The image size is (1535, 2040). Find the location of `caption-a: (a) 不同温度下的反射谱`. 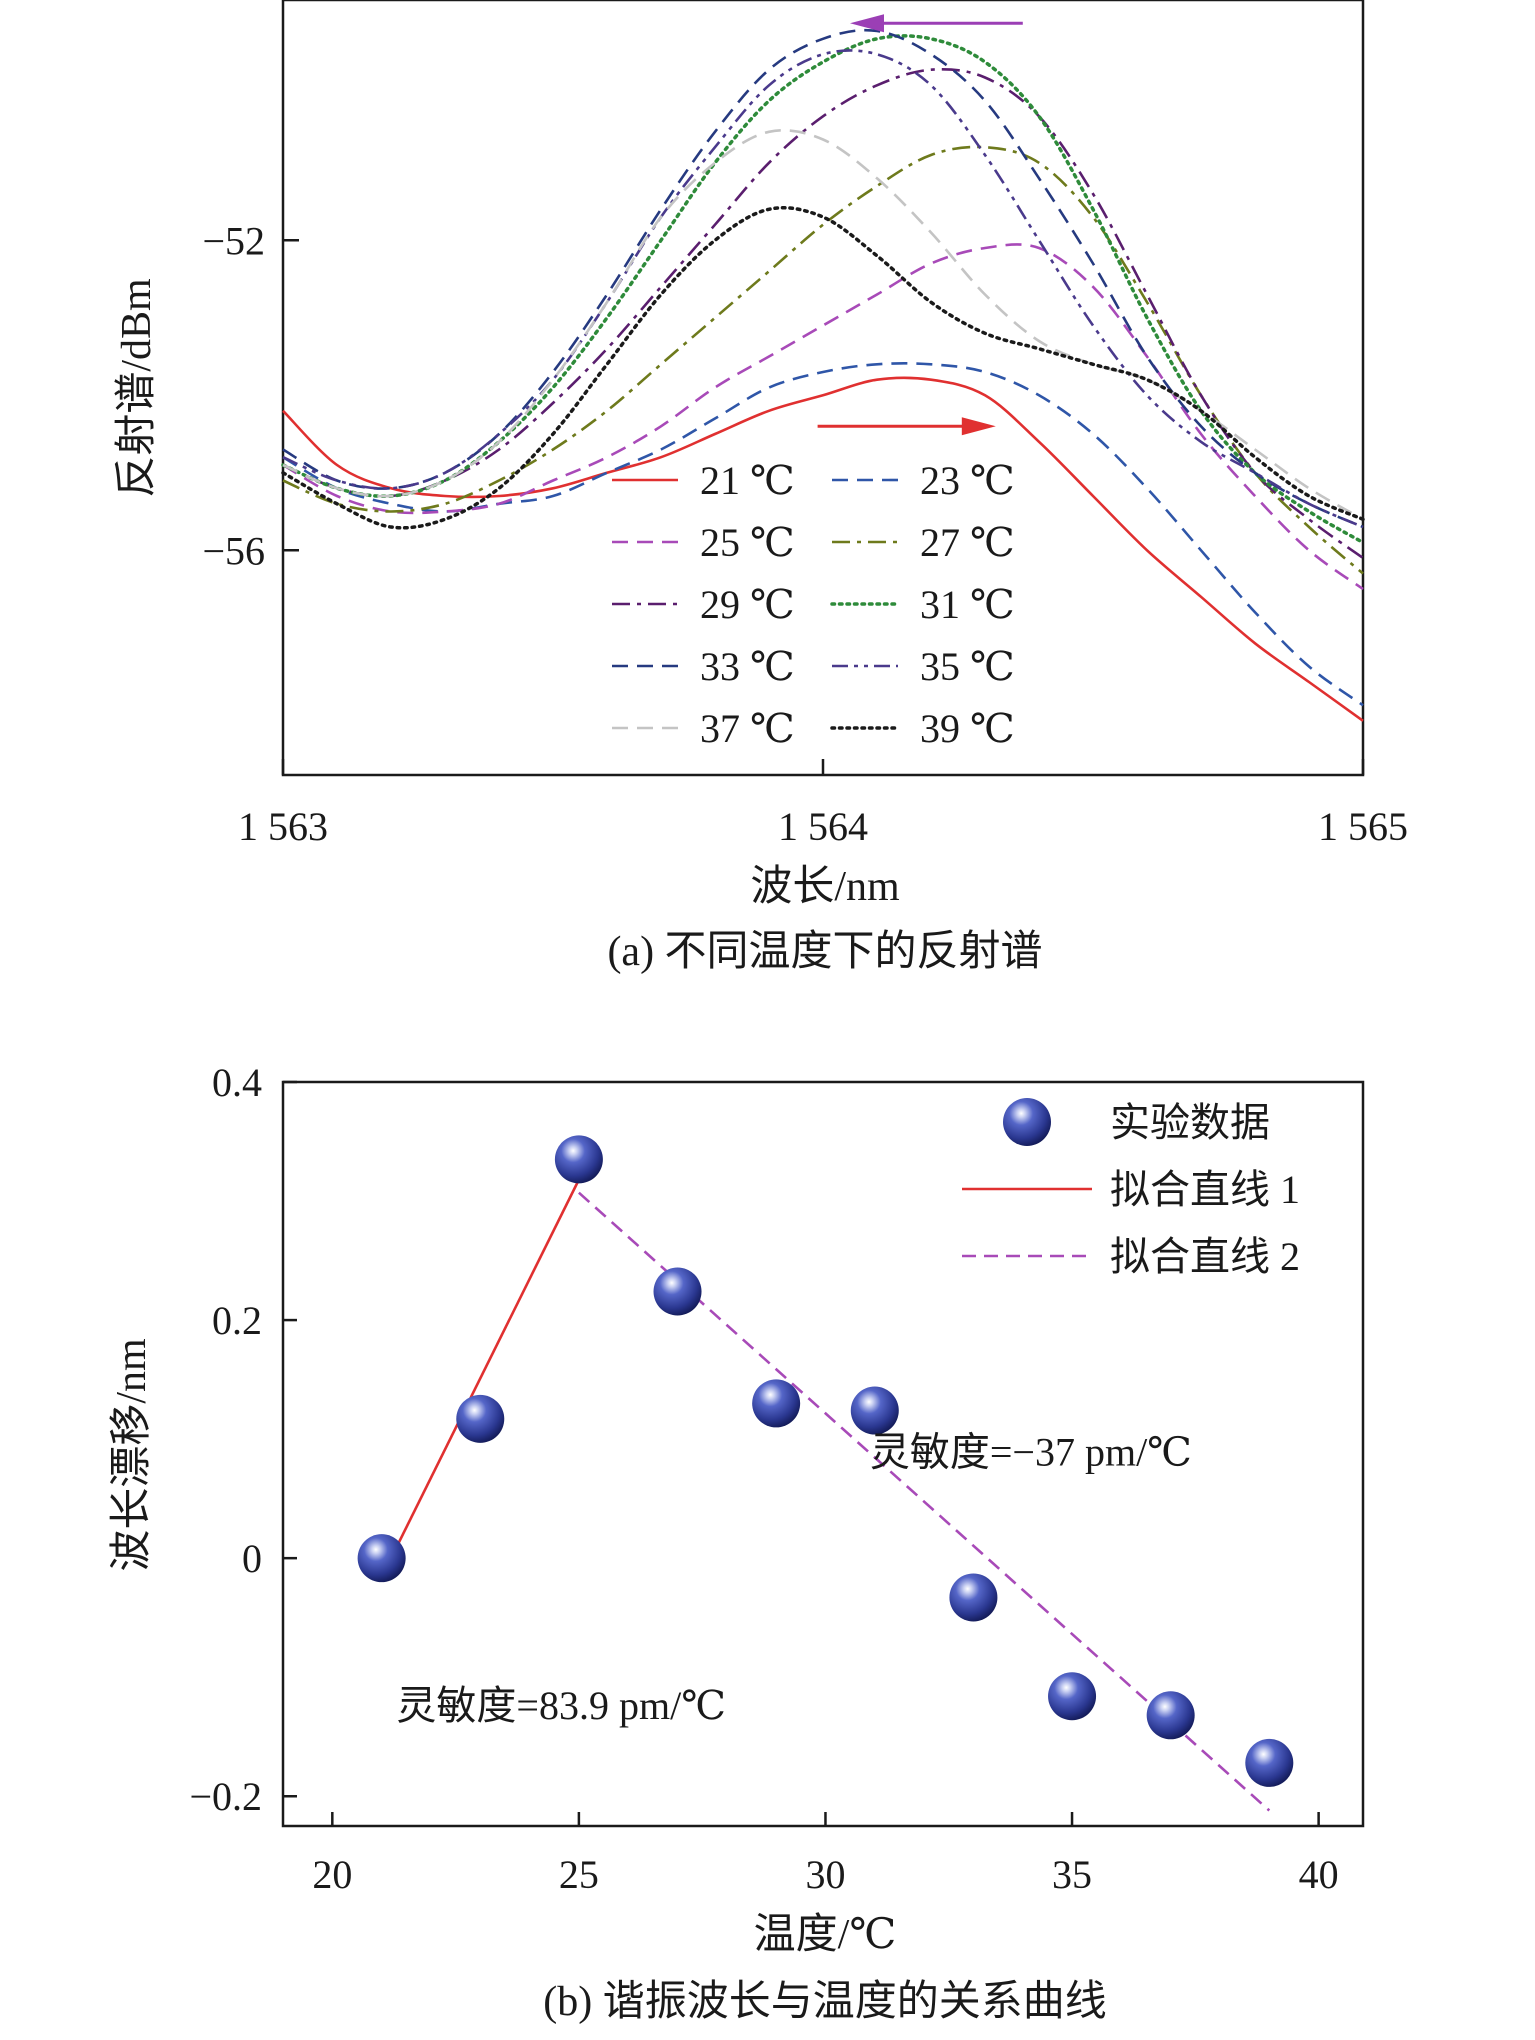

caption-a: (a) 不同温度下的反射谱 is located at coordinates (824, 952).